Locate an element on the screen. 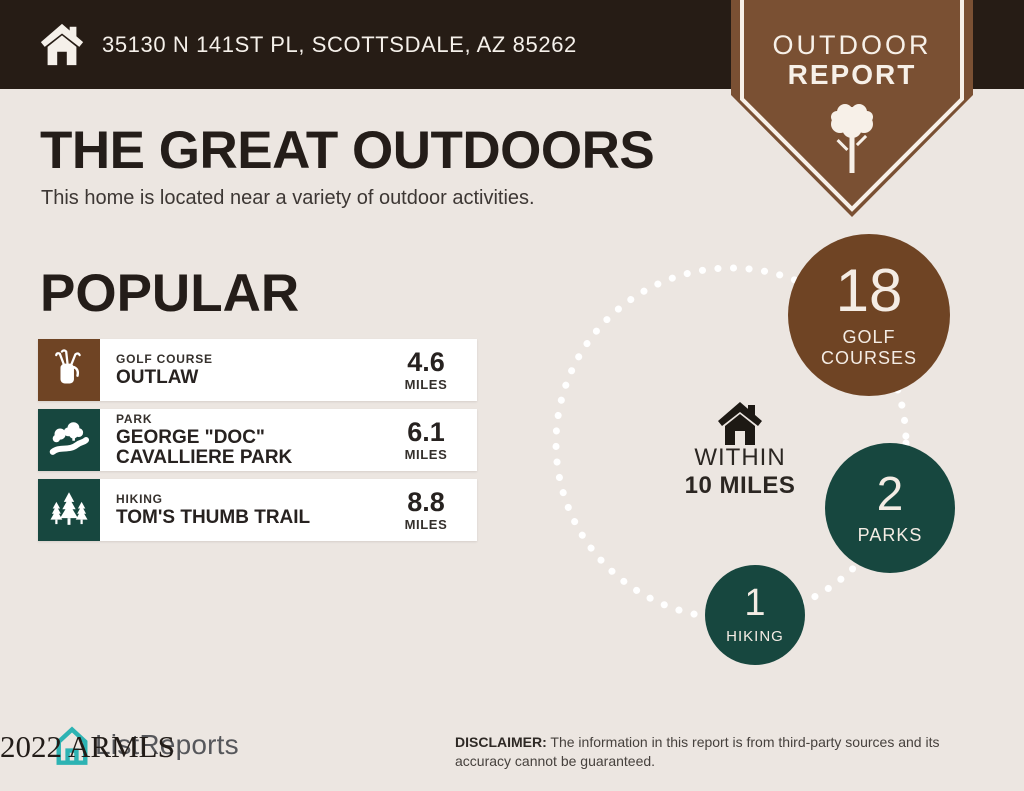 The width and height of the screenshot is (1024, 791). property-address: 35130 N 141ST PL, SCOTTSDALE, AZ 85262 is located at coordinates (339, 44).